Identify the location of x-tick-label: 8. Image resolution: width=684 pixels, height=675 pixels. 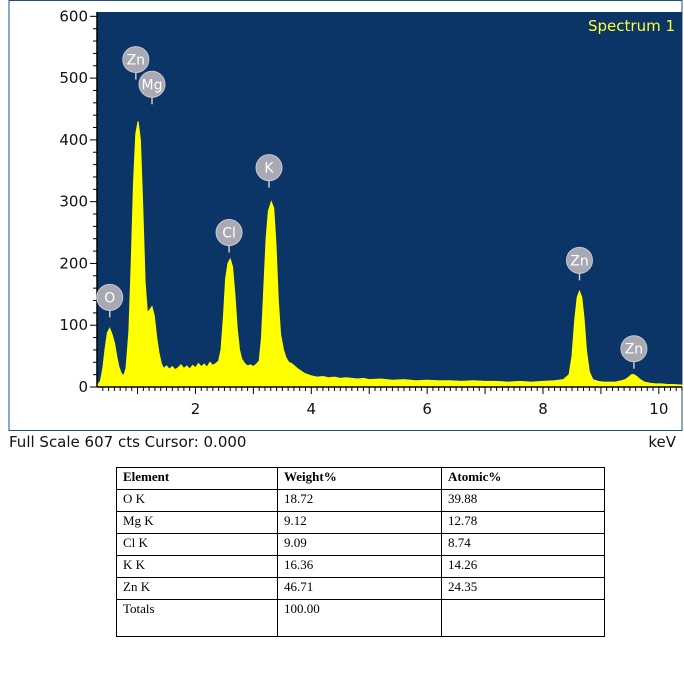
(543, 409).